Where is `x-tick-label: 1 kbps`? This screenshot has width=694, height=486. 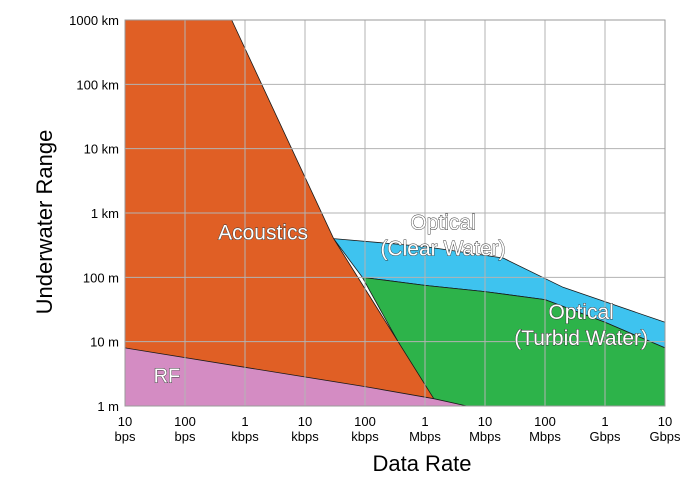
x-tick-label: 1 kbps is located at coordinates (245, 429).